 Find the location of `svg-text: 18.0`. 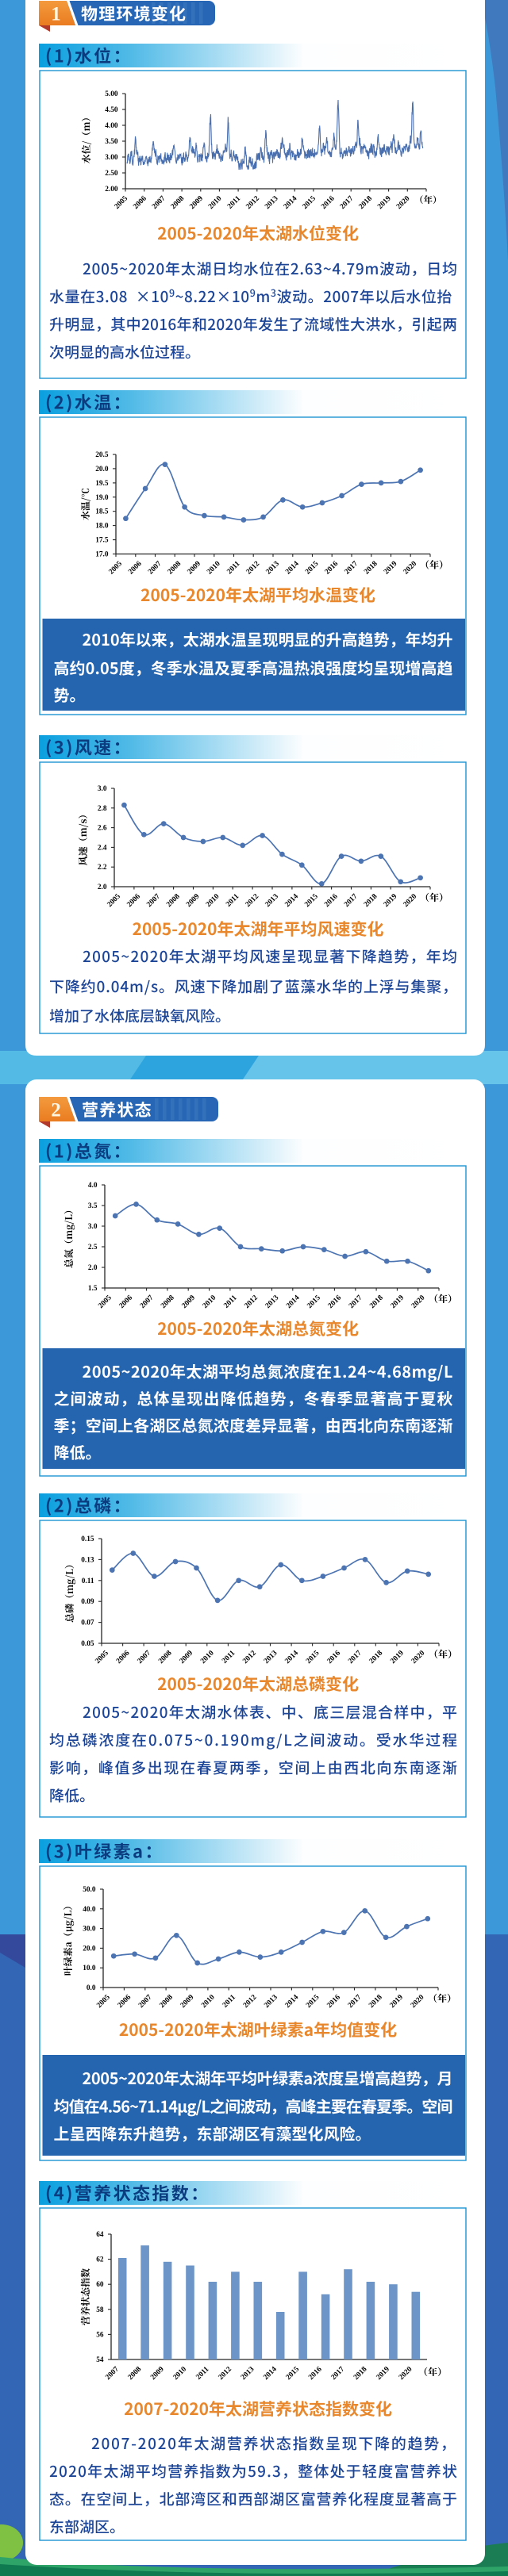

svg-text: 18.0 is located at coordinates (102, 527).